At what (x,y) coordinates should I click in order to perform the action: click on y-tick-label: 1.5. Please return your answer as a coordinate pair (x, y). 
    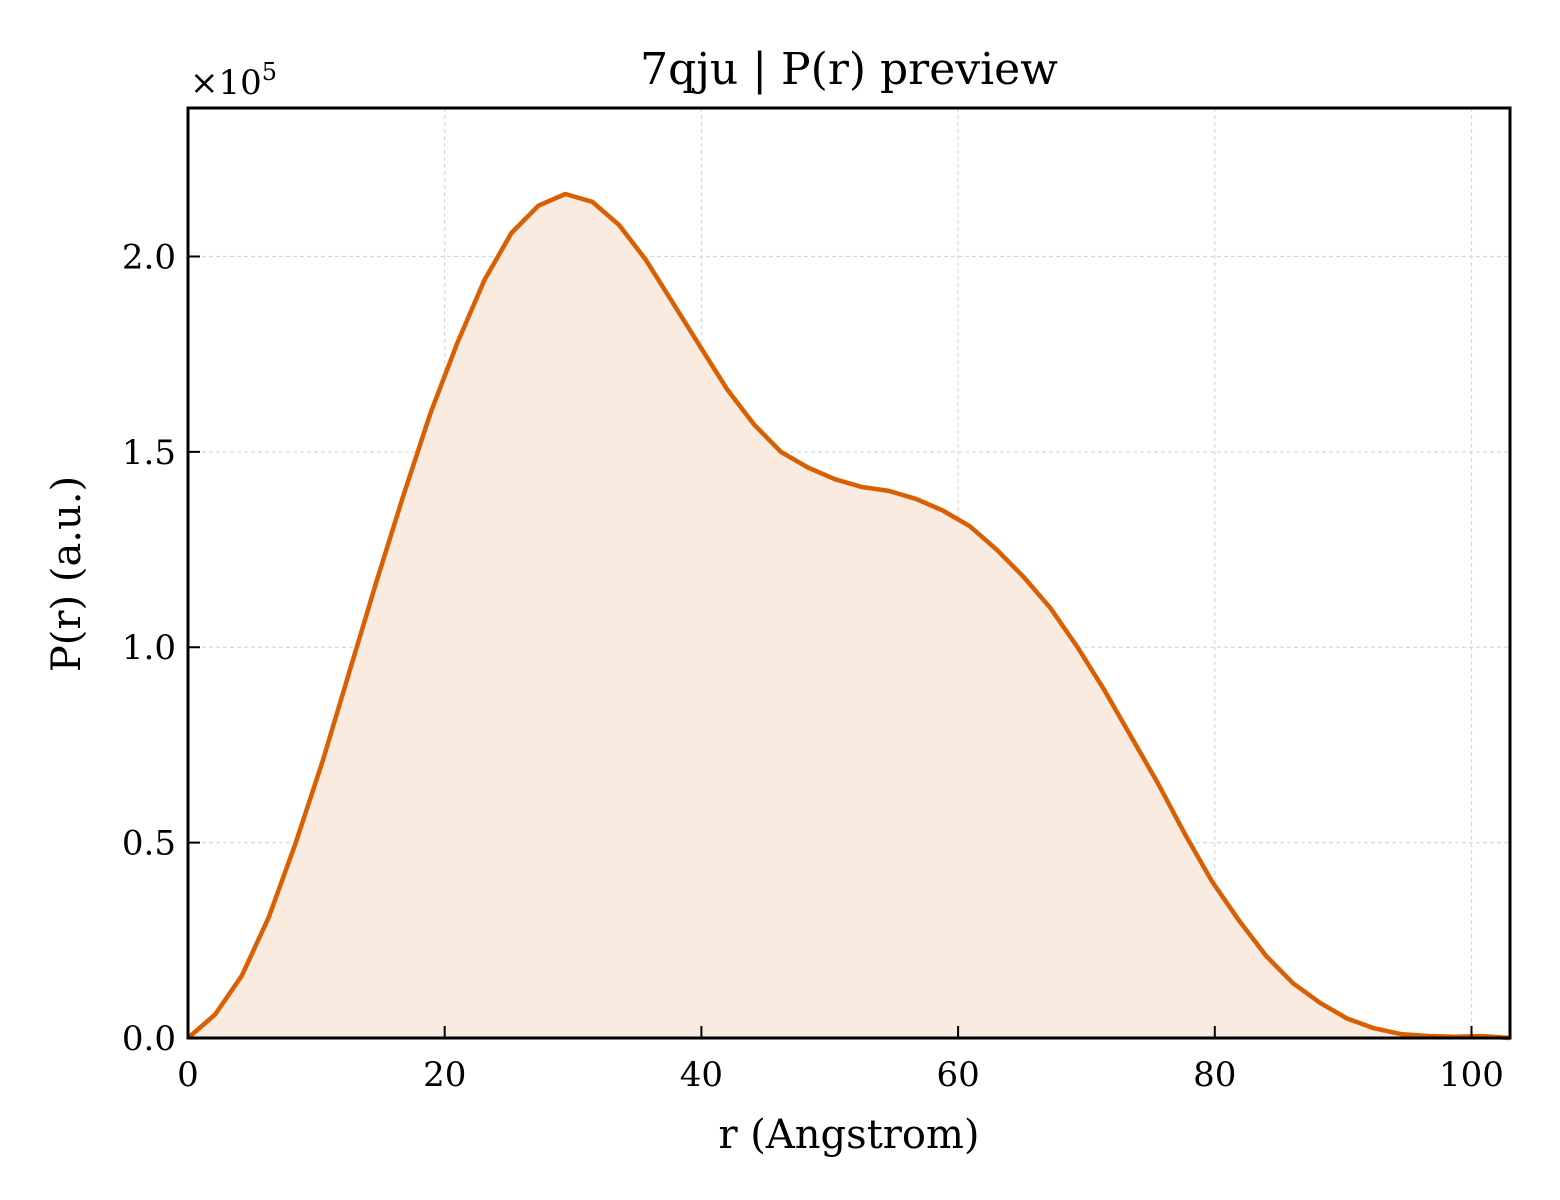
    Looking at the image, I should click on (149, 453).